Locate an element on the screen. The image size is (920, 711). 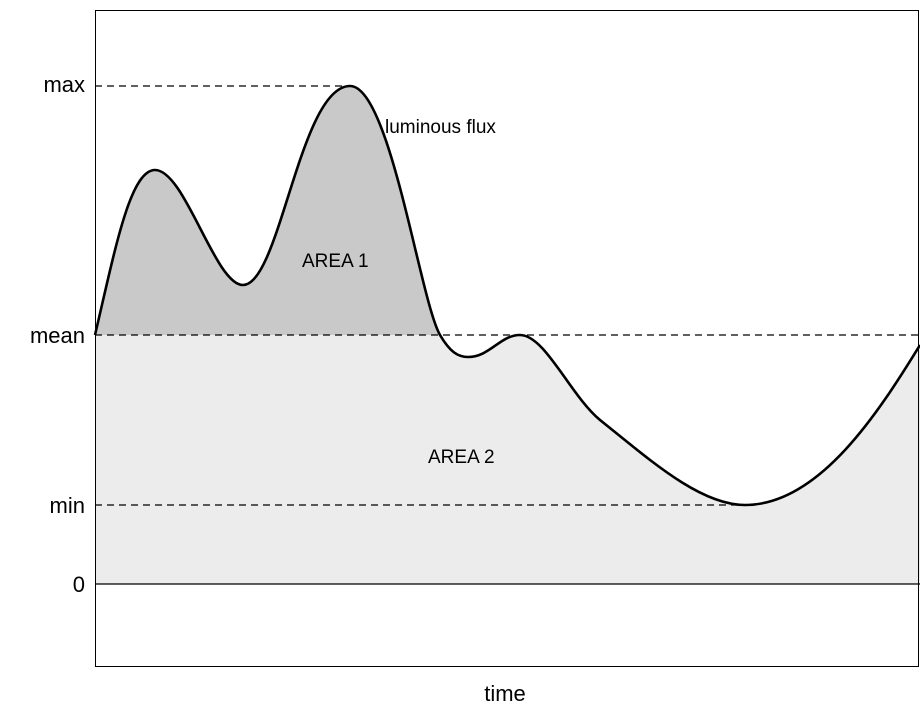
label-min: min is located at coordinates (67, 505).